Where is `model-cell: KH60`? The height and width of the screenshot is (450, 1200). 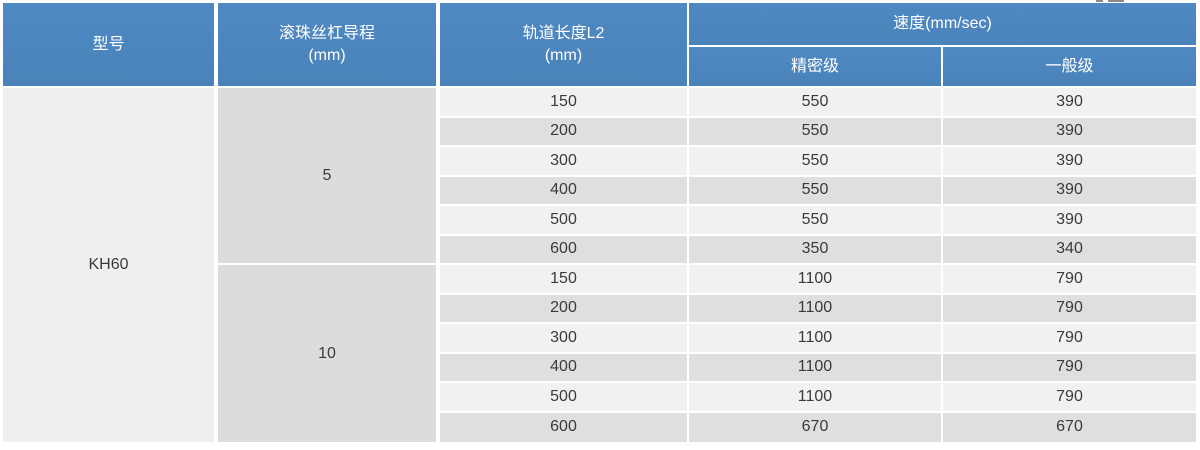
model-cell: KH60 is located at coordinates (110, 265).